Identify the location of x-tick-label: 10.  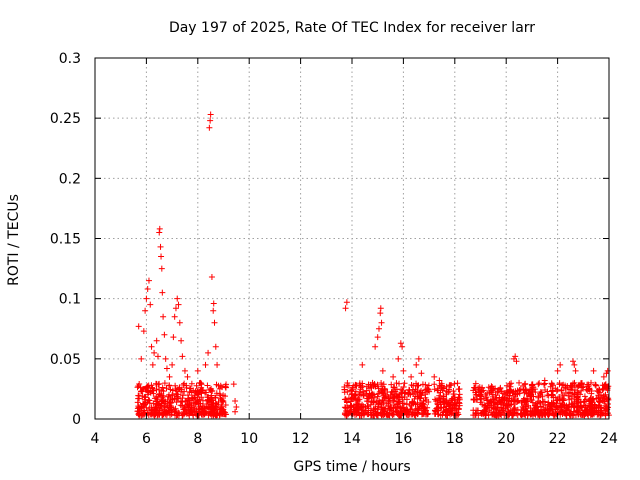
(249, 439).